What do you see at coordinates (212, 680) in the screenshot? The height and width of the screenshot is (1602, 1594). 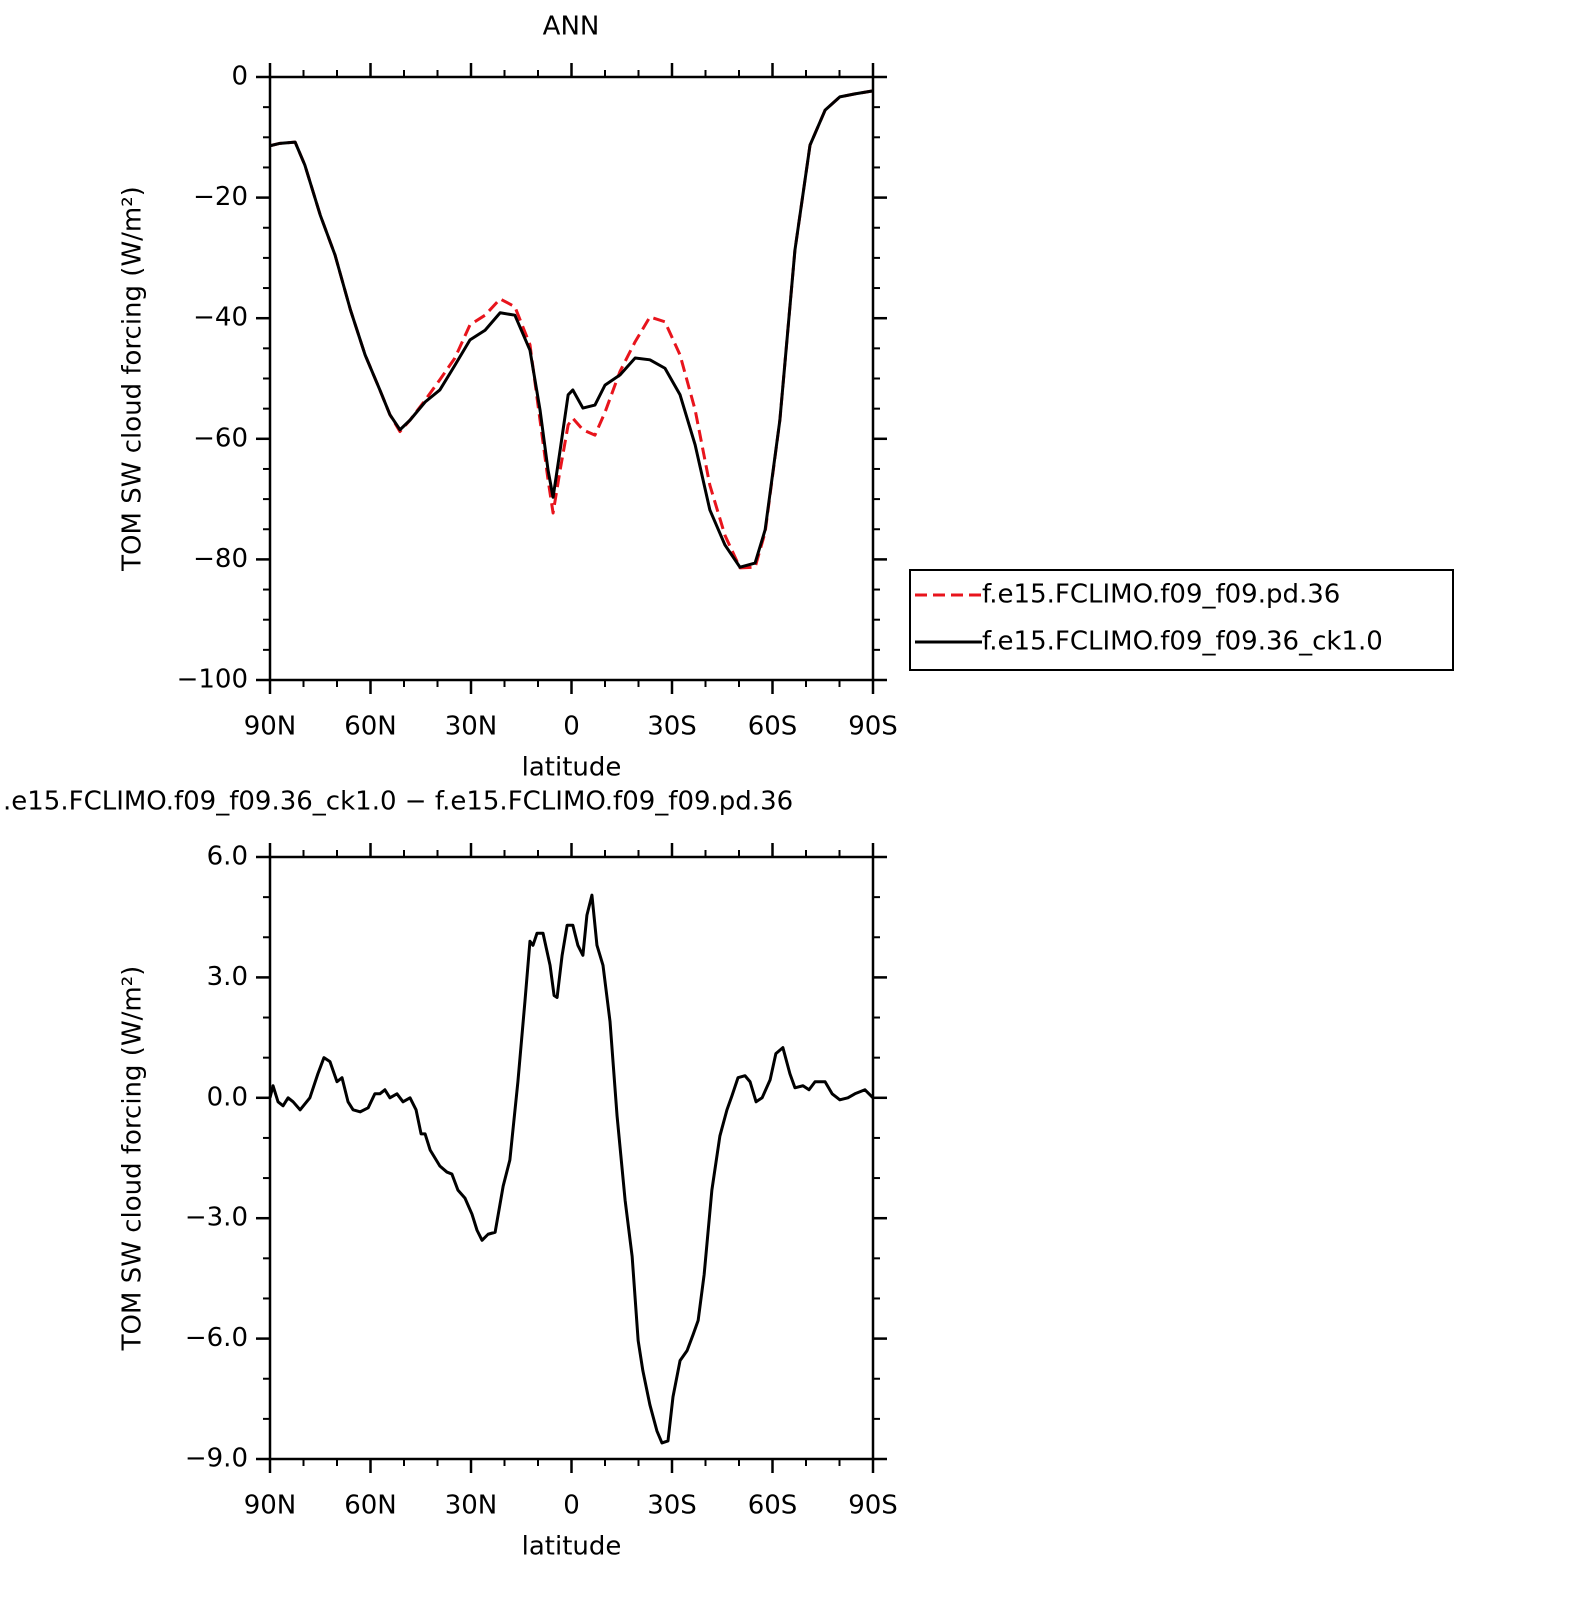 I see `y-tick-label: −100` at bounding box center [212, 680].